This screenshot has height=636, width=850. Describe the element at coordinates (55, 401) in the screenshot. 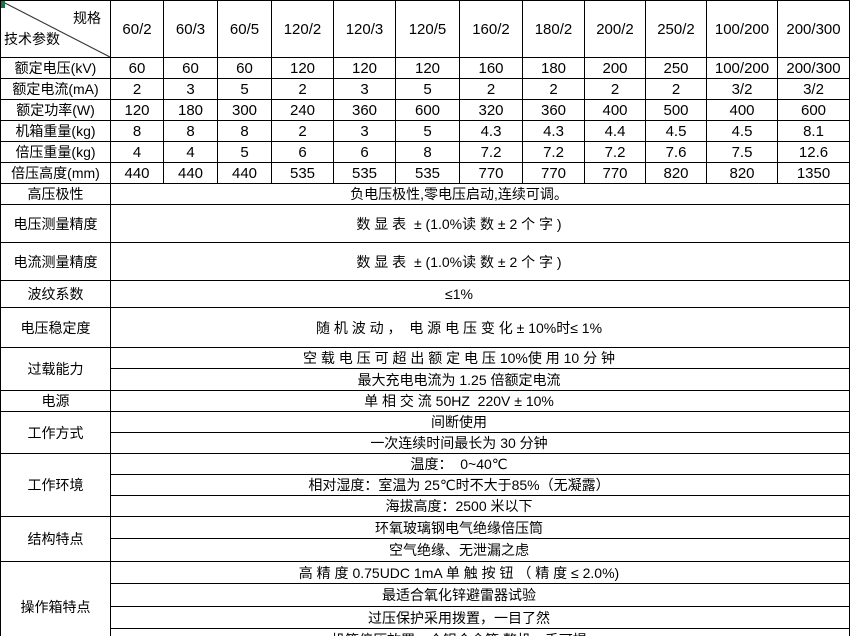

I see `section-label: 电源` at that location.